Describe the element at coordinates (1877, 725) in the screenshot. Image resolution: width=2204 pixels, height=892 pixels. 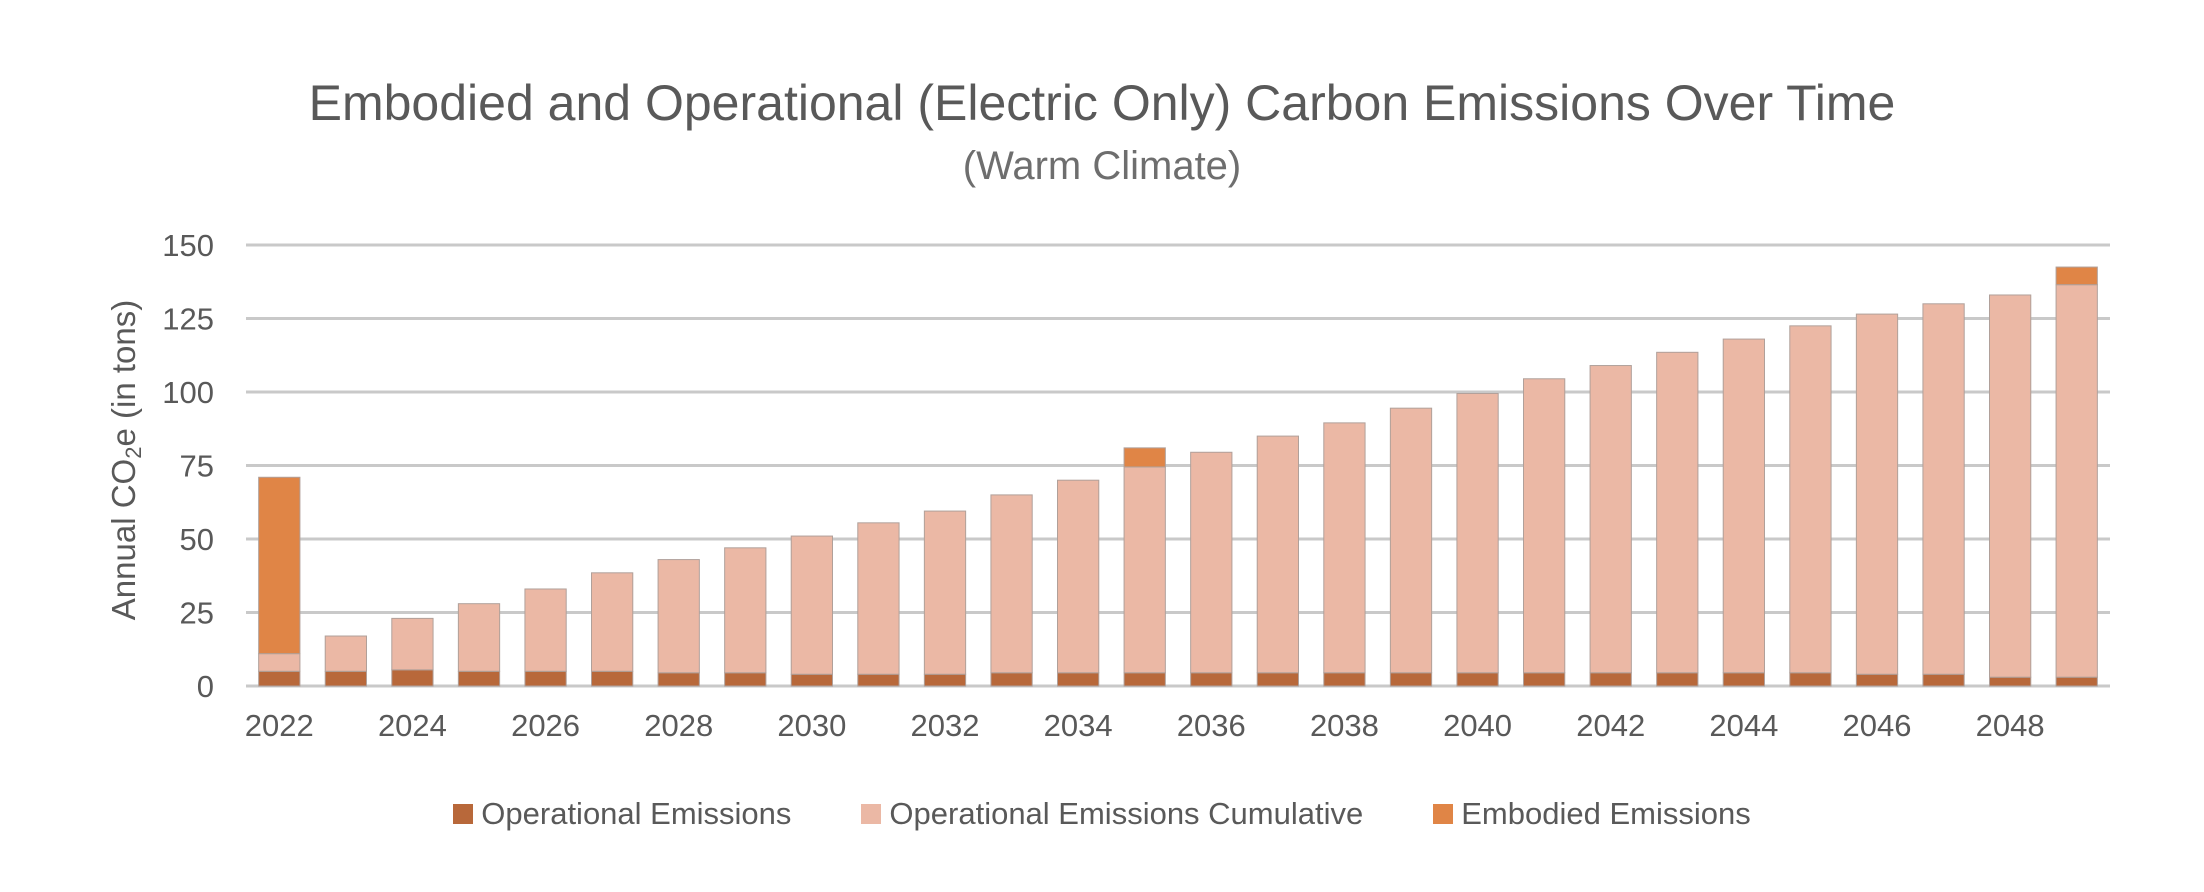
I see `x-tick-label: 2046` at that location.